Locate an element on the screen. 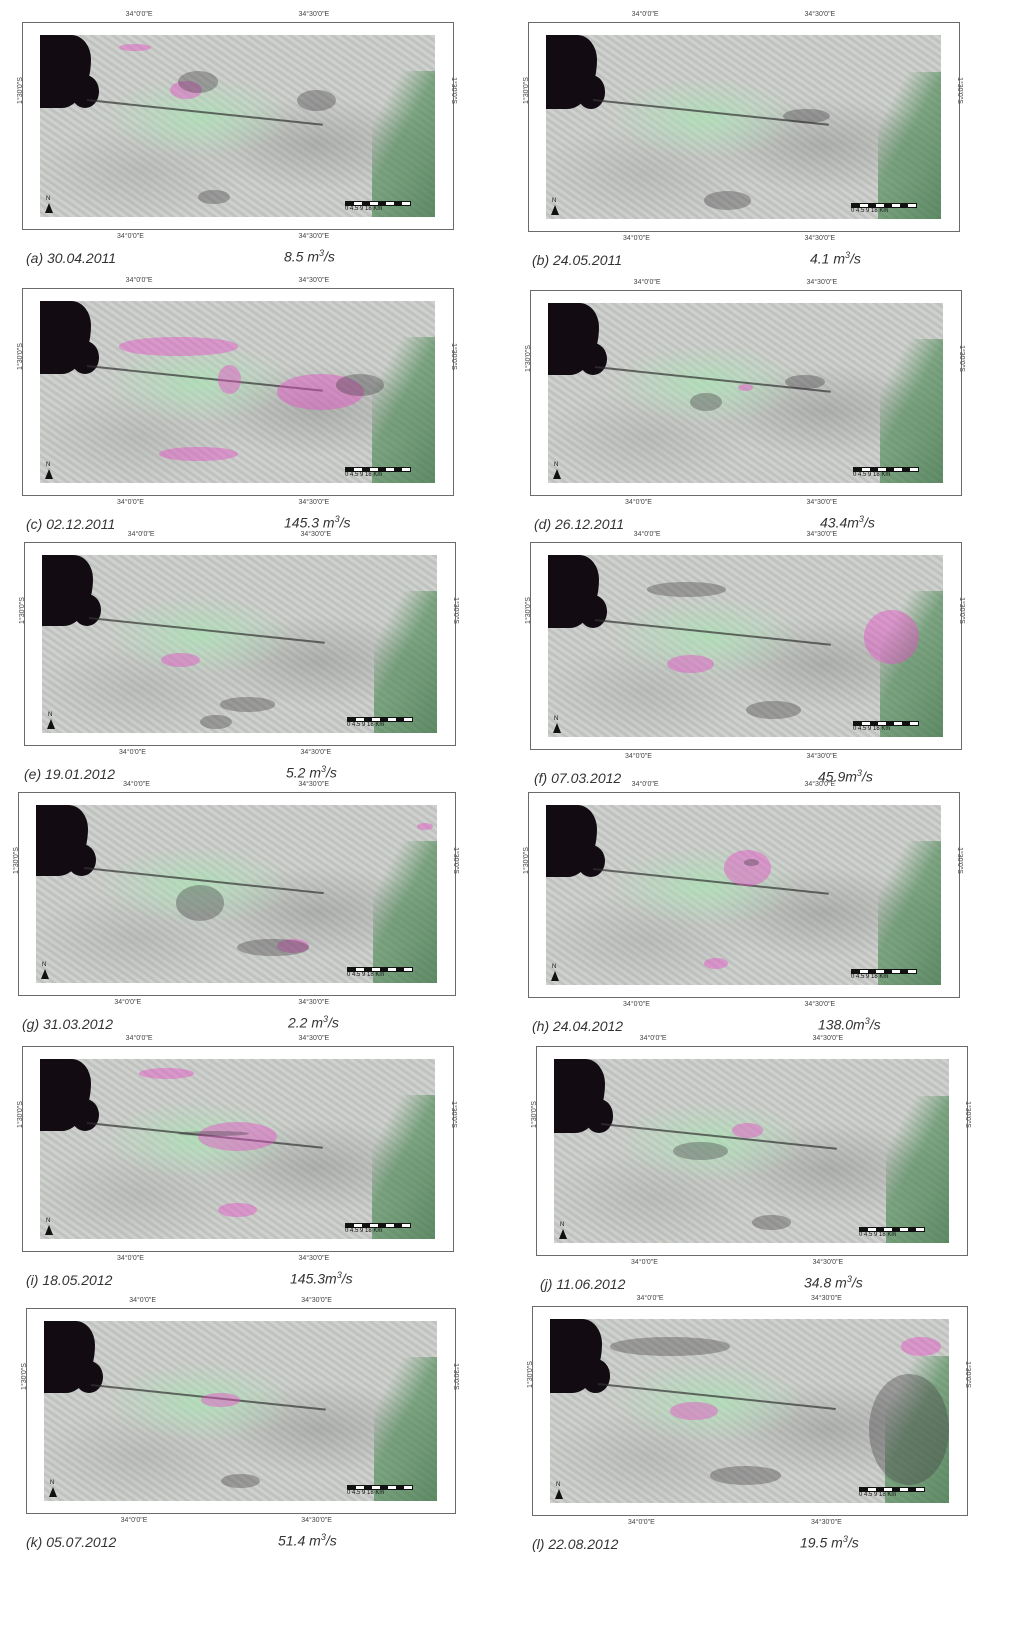  discharge-value: 5.2 m3/s is located at coordinates (311, 772).